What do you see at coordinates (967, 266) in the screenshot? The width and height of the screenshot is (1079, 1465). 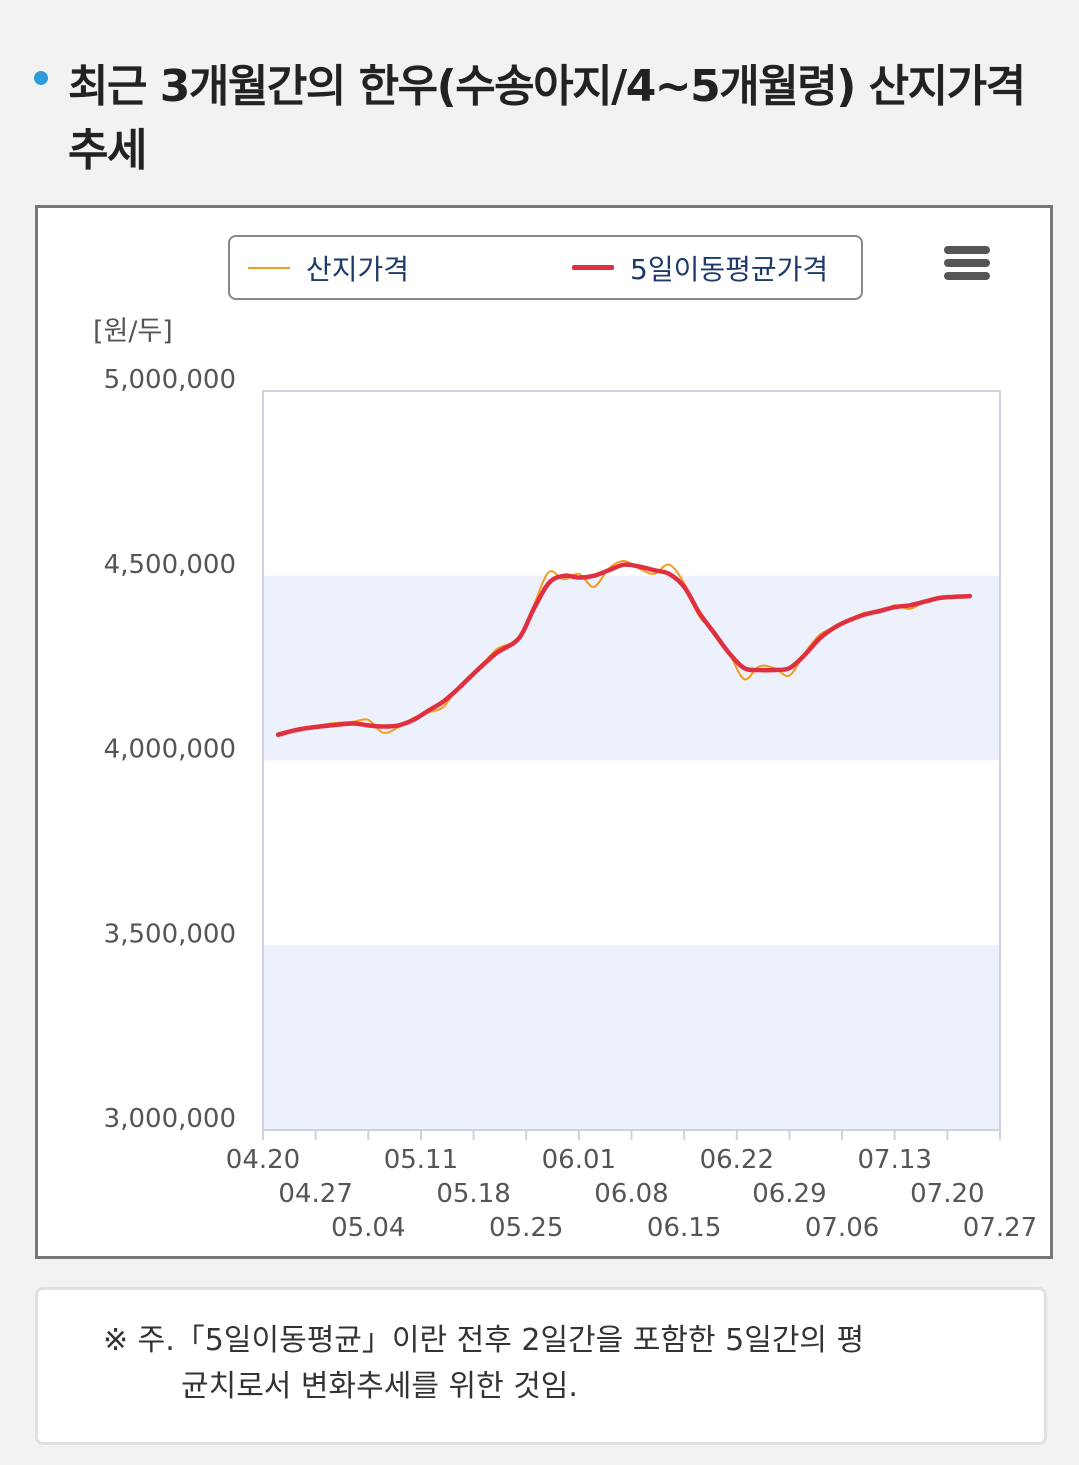 I see `hamburger-menu-icon` at bounding box center [967, 266].